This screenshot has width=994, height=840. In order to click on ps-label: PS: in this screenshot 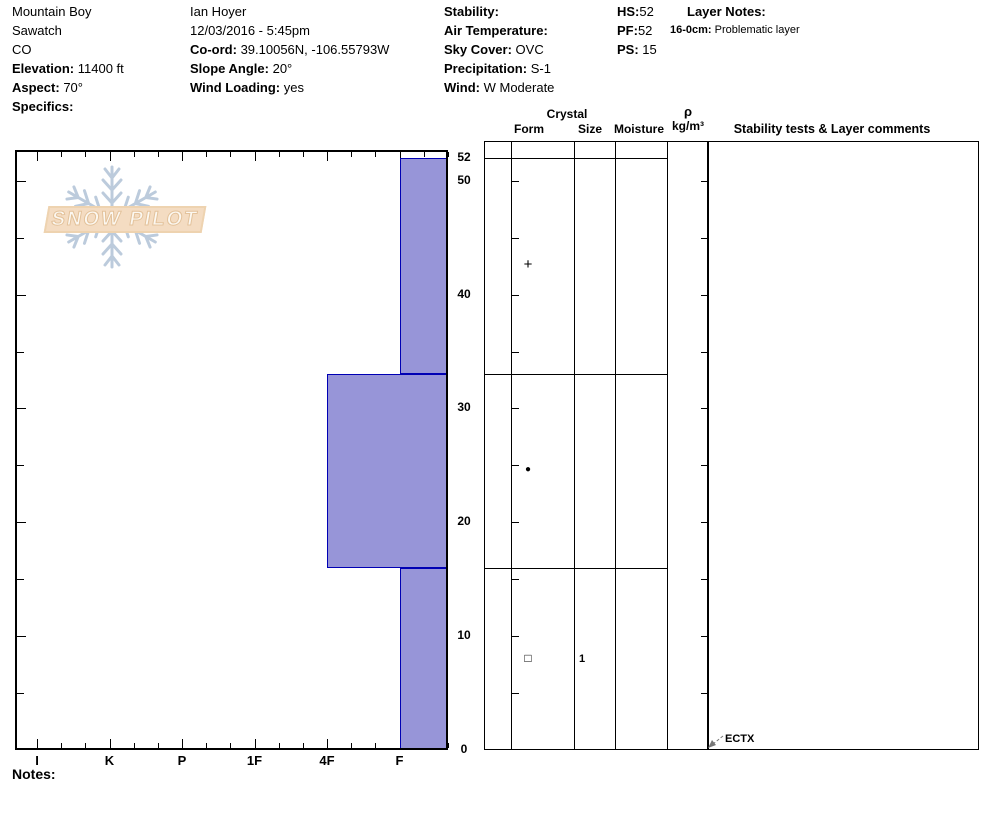, I will do `click(628, 49)`.